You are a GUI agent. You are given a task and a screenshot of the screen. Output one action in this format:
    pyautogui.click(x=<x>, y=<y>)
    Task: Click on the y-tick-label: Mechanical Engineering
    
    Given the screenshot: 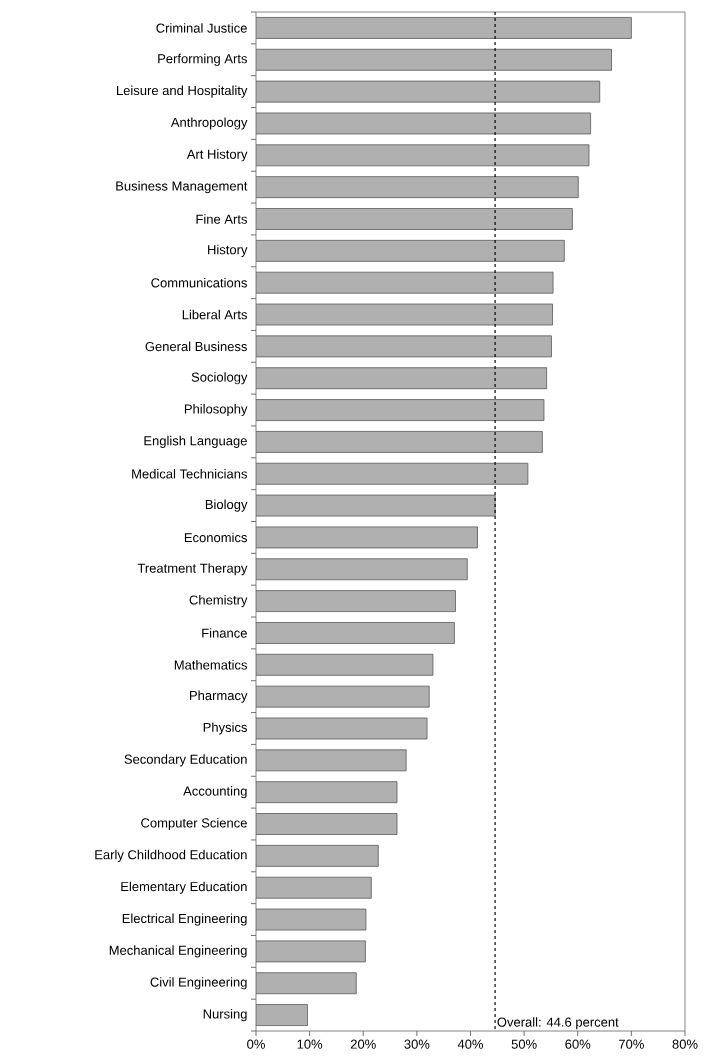 What is the action you would take?
    pyautogui.click(x=178, y=951)
    